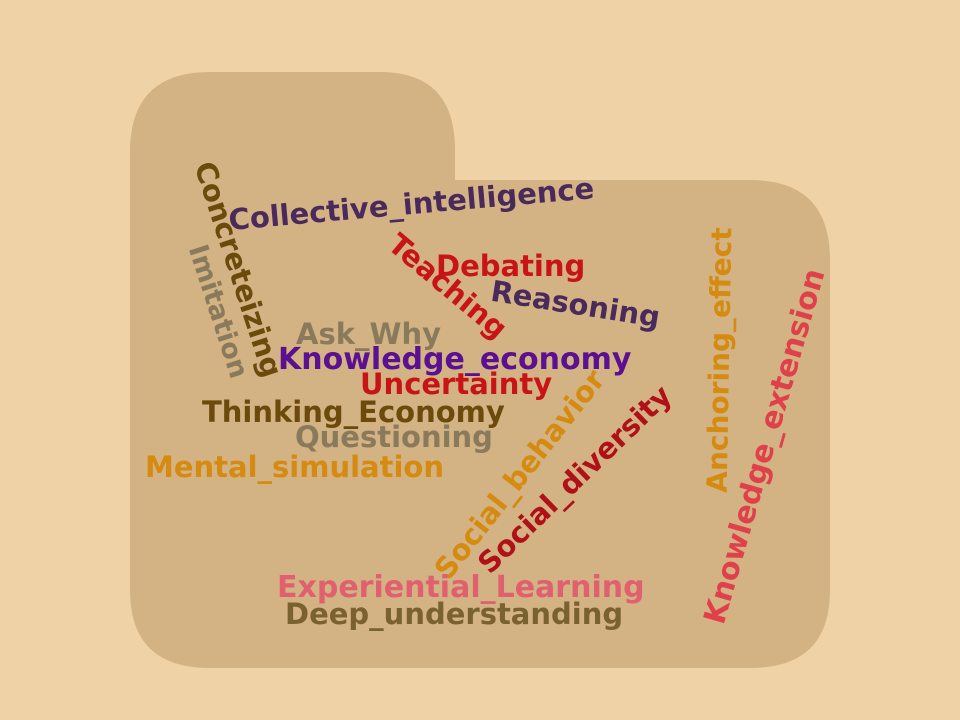 This screenshot has height=720, width=960. Describe the element at coordinates (294, 467) in the screenshot. I see `word-mental-simulation: Mental_simulation` at that location.